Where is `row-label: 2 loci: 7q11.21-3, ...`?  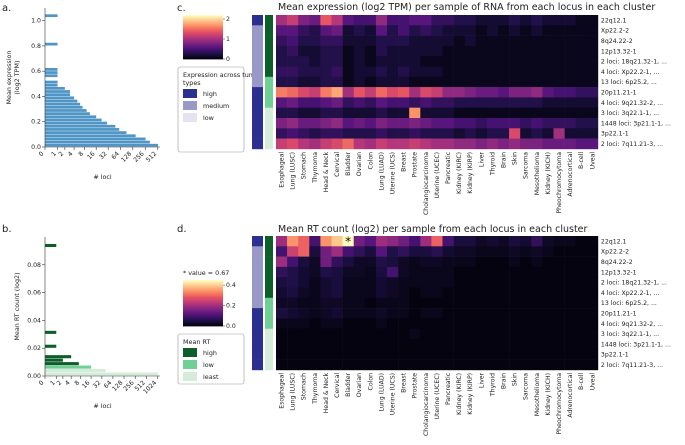
row-label: 2 loci: 7q11.21-3, ... is located at coordinates (632, 144).